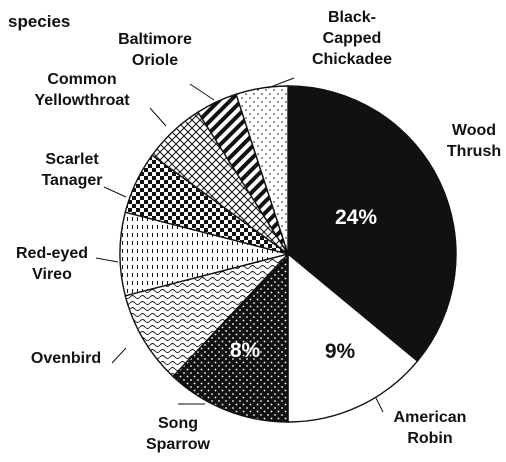 The image size is (506, 462). I want to click on slice-label: Common Yellowthroat, so click(82, 90).